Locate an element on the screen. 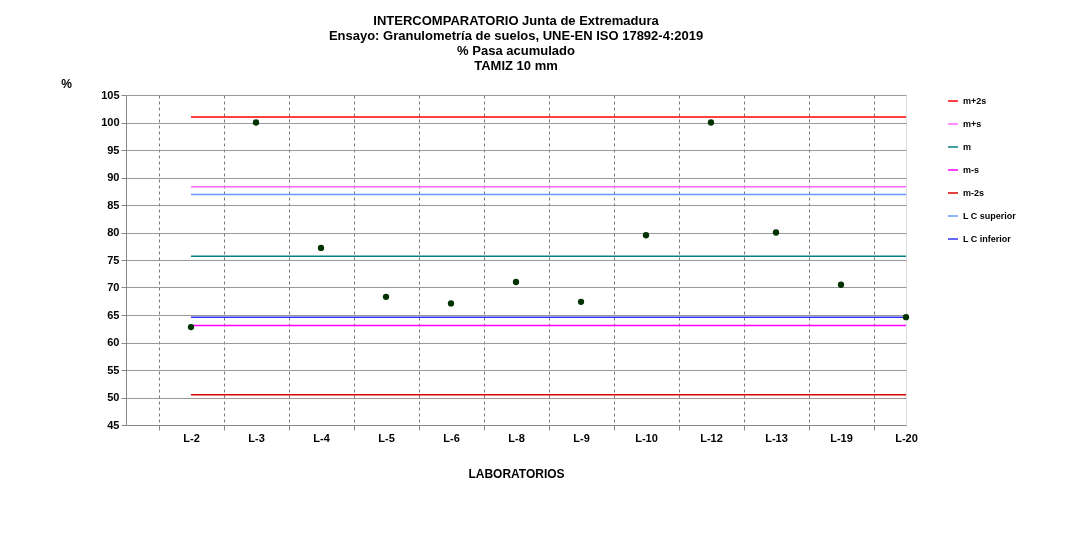 This screenshot has width=1087, height=549. y-tick-label: 65 is located at coordinates (113, 314).